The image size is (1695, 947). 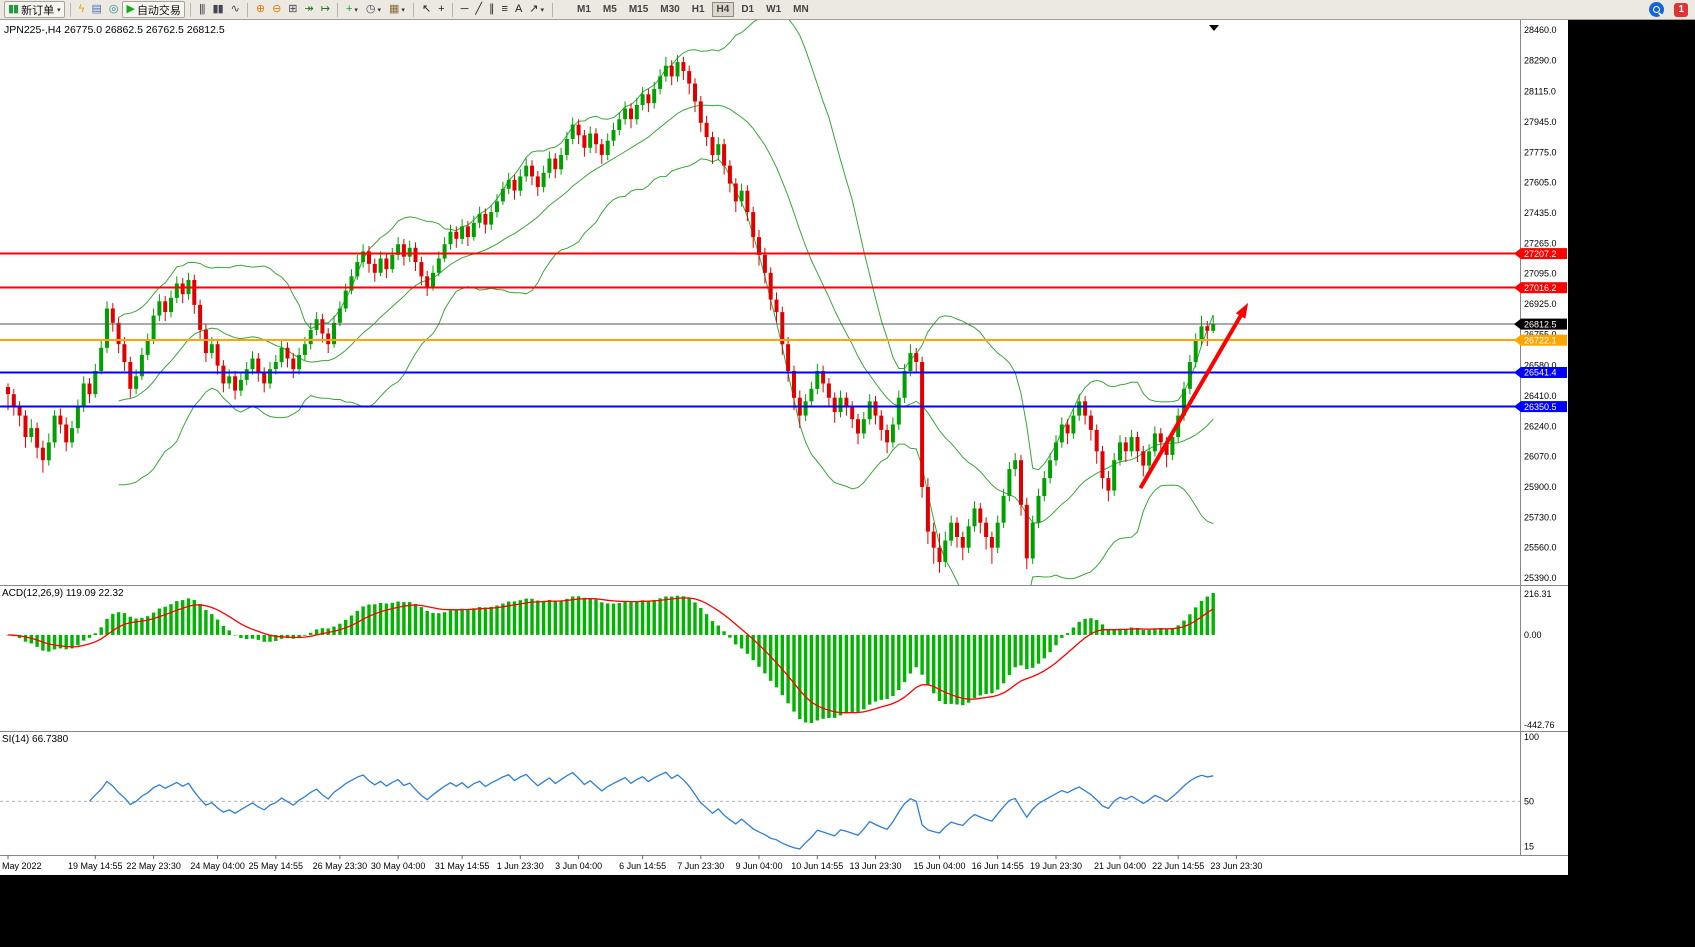 I want to click on svg-text: 9 Jun 04:00, so click(x=758, y=866).